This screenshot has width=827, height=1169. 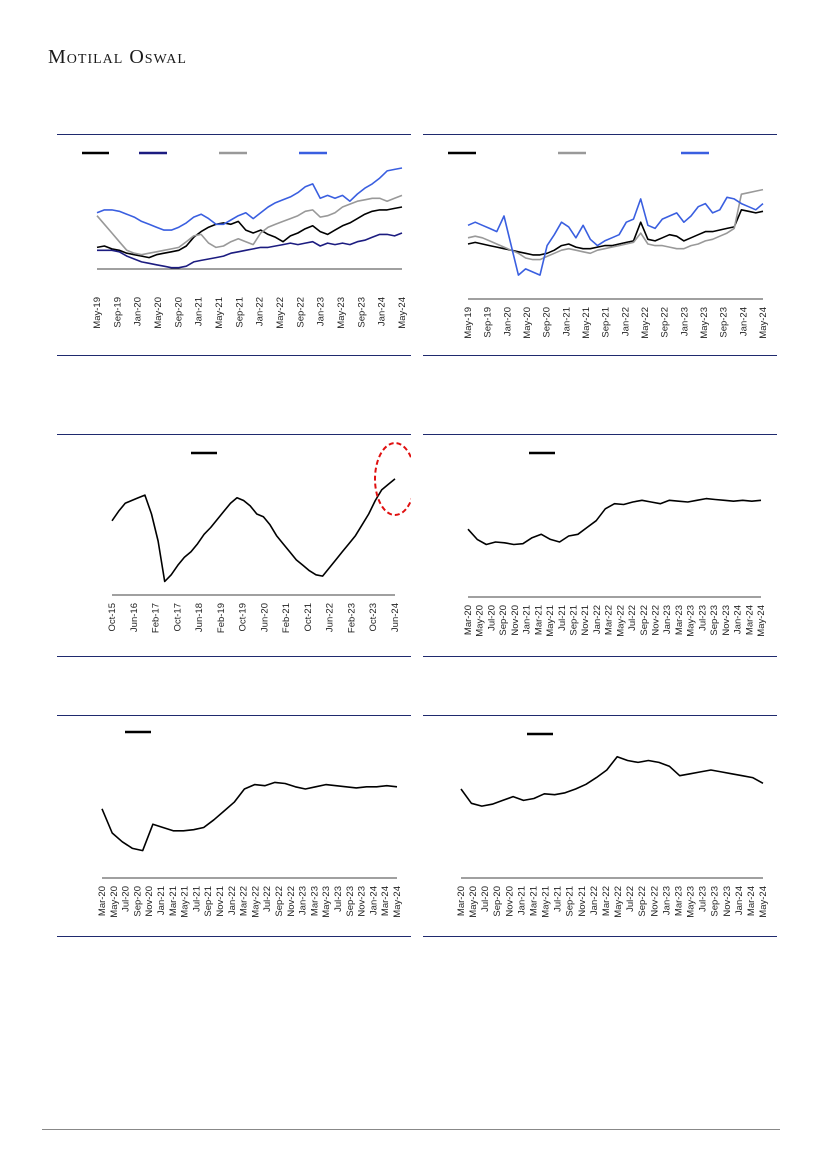 What do you see at coordinates (352, 618) in the screenshot?
I see `x-tick-label: Feb-23` at bounding box center [352, 618].